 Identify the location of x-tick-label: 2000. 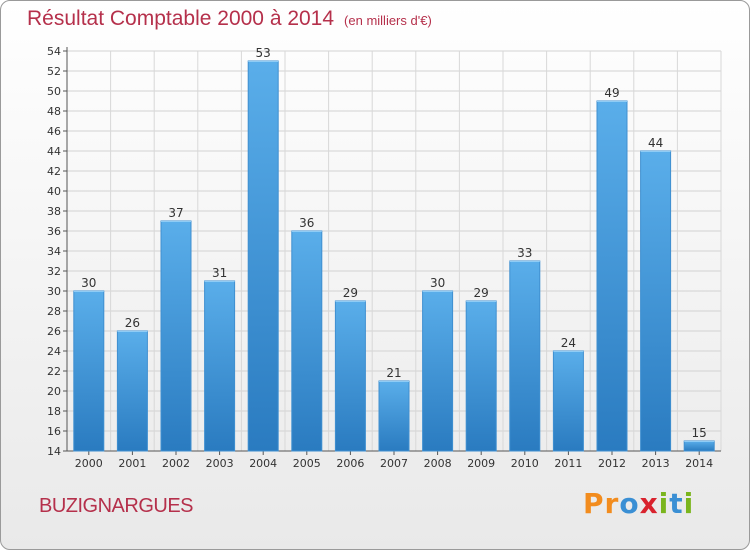
(89, 463).